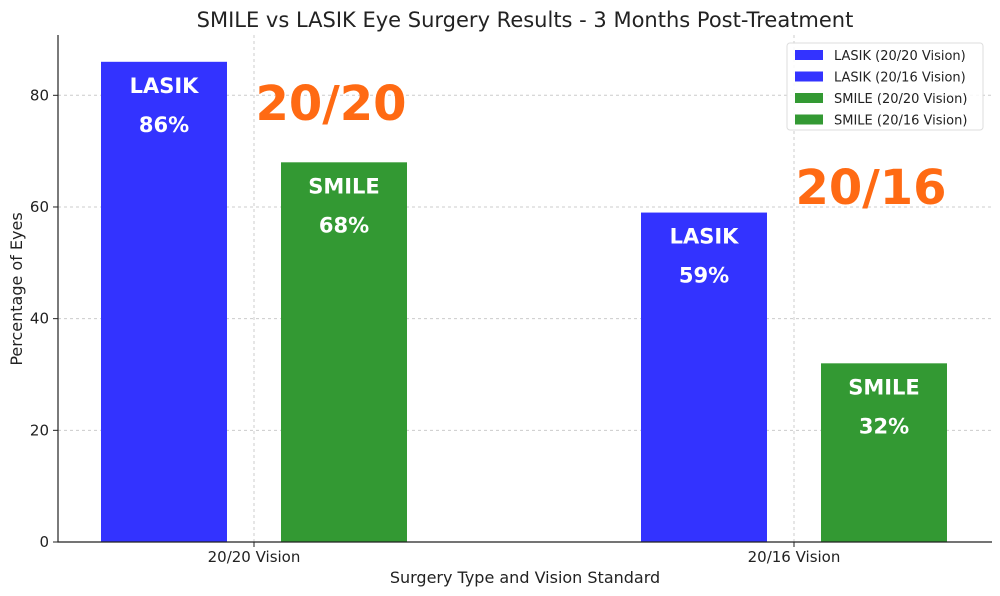 The height and width of the screenshot is (596, 1000). What do you see at coordinates (16, 288) in the screenshot?
I see `y-axis-label: Percentage of Eyes` at bounding box center [16, 288].